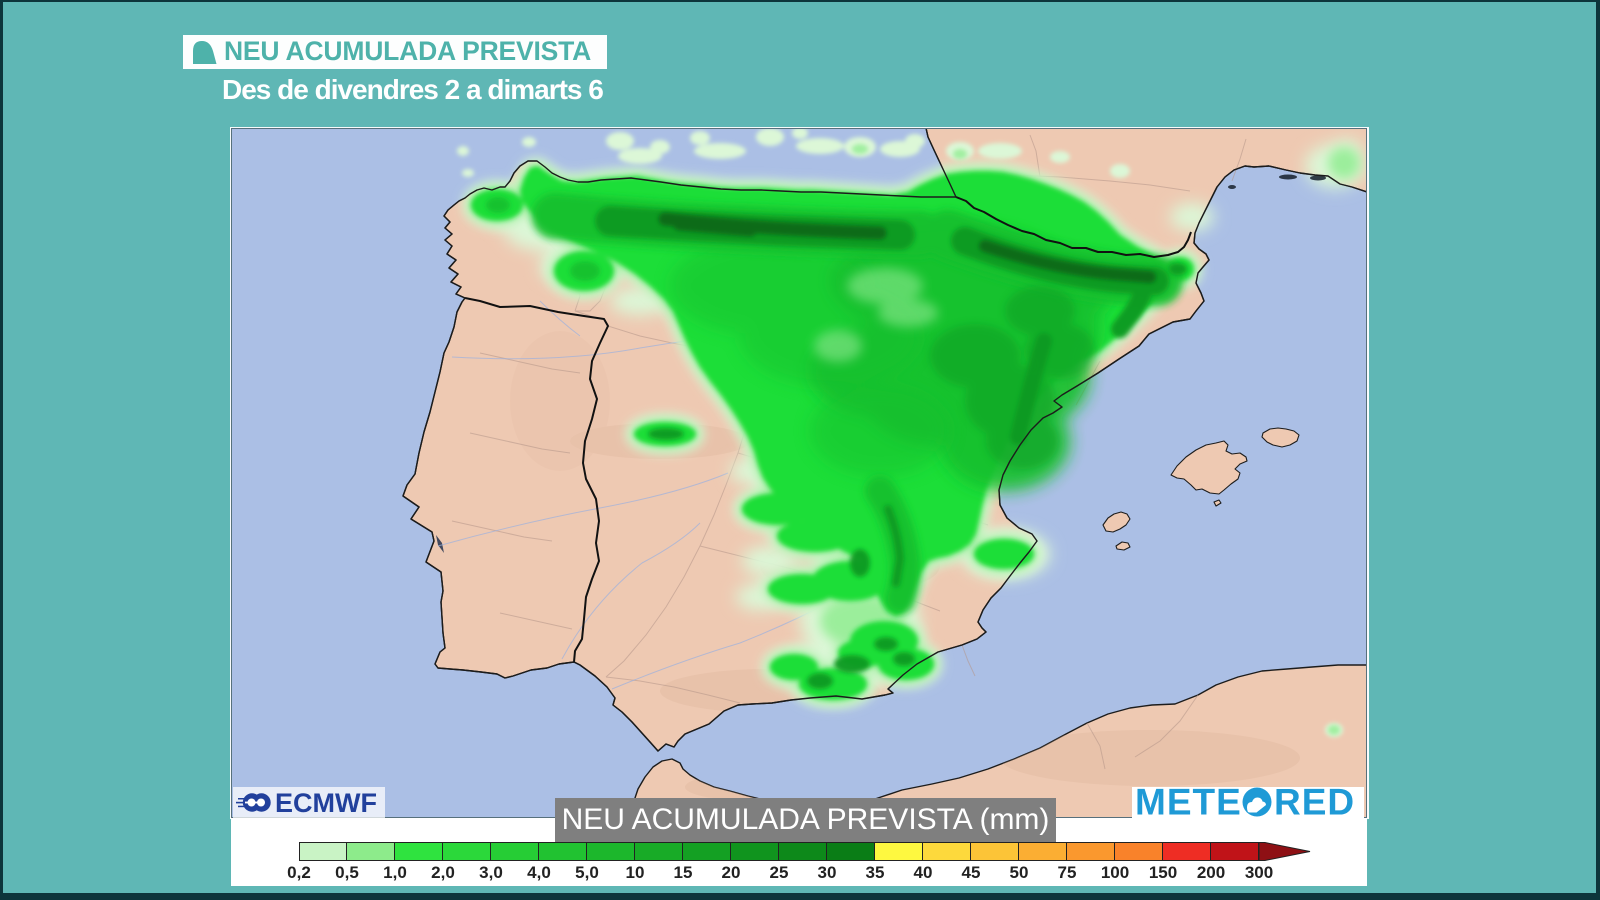 This screenshot has width=1600, height=900. What do you see at coordinates (1314, 803) in the screenshot?
I see `svg-text: RED` at bounding box center [1314, 803].